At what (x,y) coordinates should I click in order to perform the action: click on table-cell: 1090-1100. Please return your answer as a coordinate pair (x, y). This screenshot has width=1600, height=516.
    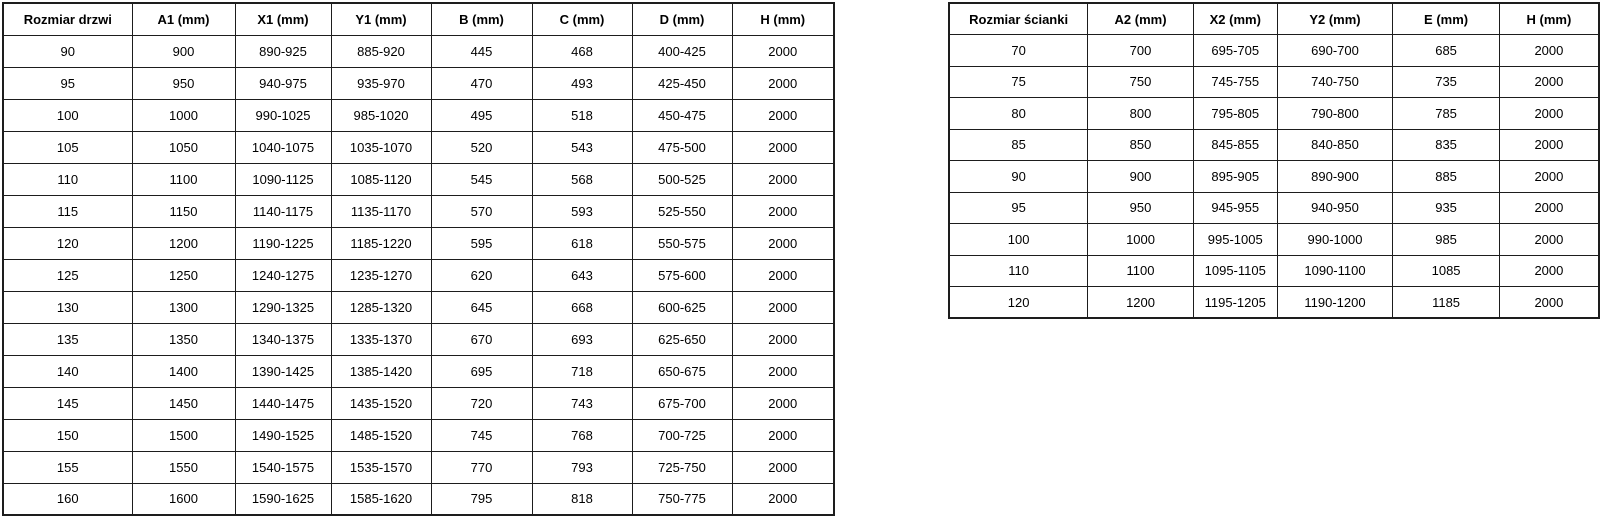
    Looking at the image, I should click on (1335, 270).